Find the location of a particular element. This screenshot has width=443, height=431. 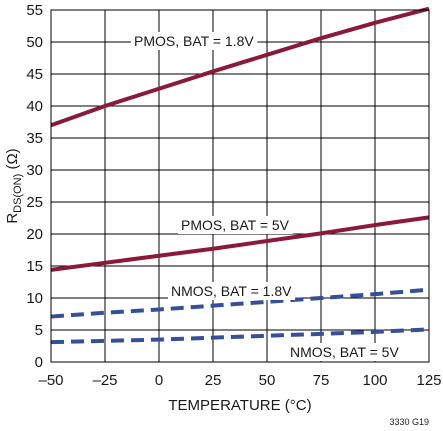

y-tick-label: 40 is located at coordinates (34, 106).